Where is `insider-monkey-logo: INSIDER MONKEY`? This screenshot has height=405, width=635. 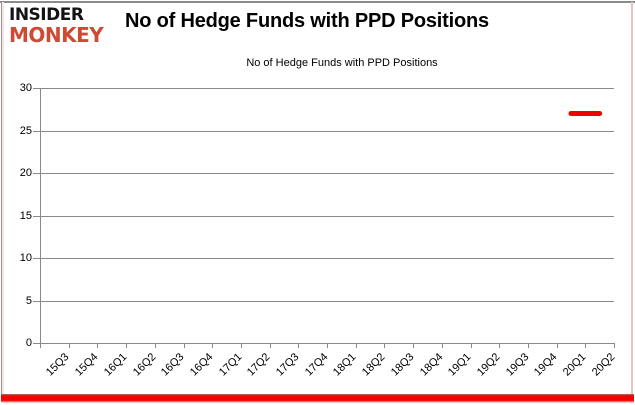 insider-monkey-logo: INSIDER MONKEY is located at coordinates (56, 26).